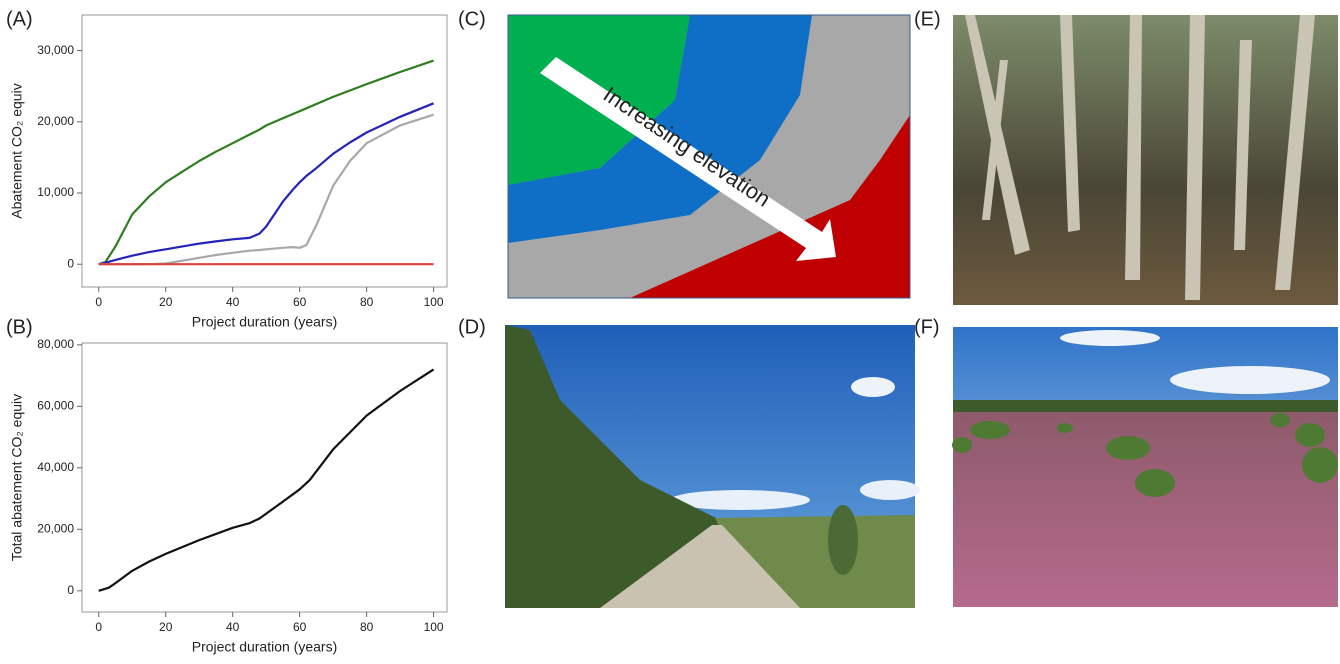 The height and width of the screenshot is (664, 1340). Describe the element at coordinates (612, 466) in the screenshot. I see `trees` at that location.